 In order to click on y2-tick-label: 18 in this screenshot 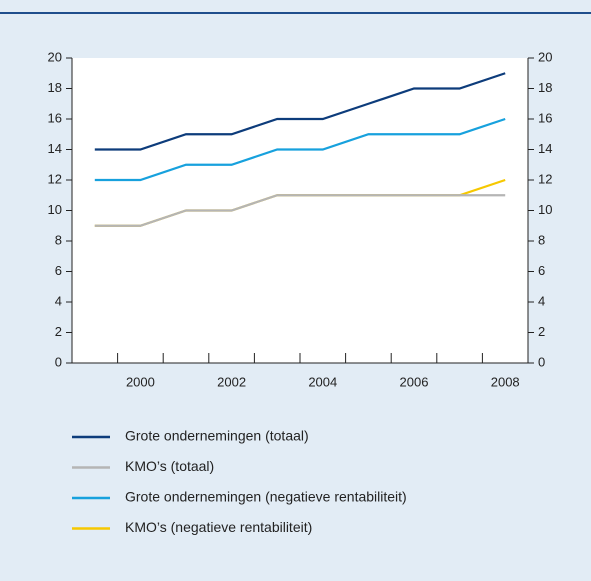, I will do `click(545, 87)`.